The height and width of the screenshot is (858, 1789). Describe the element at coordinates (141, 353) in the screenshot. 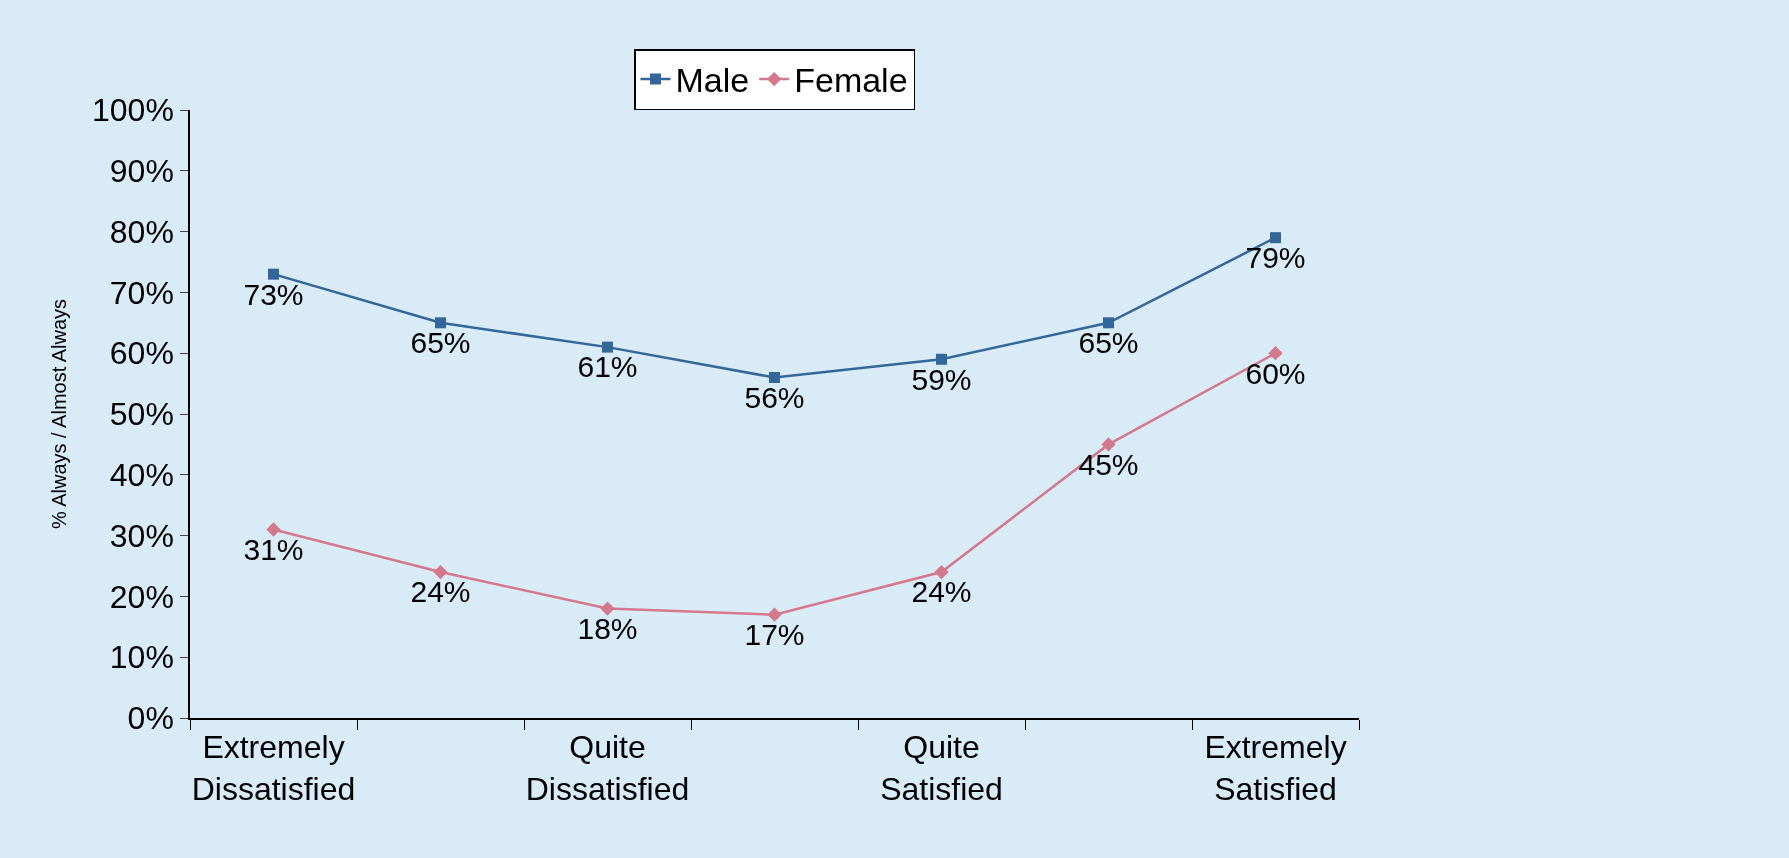

I see `y-tick-label: 60%` at that location.